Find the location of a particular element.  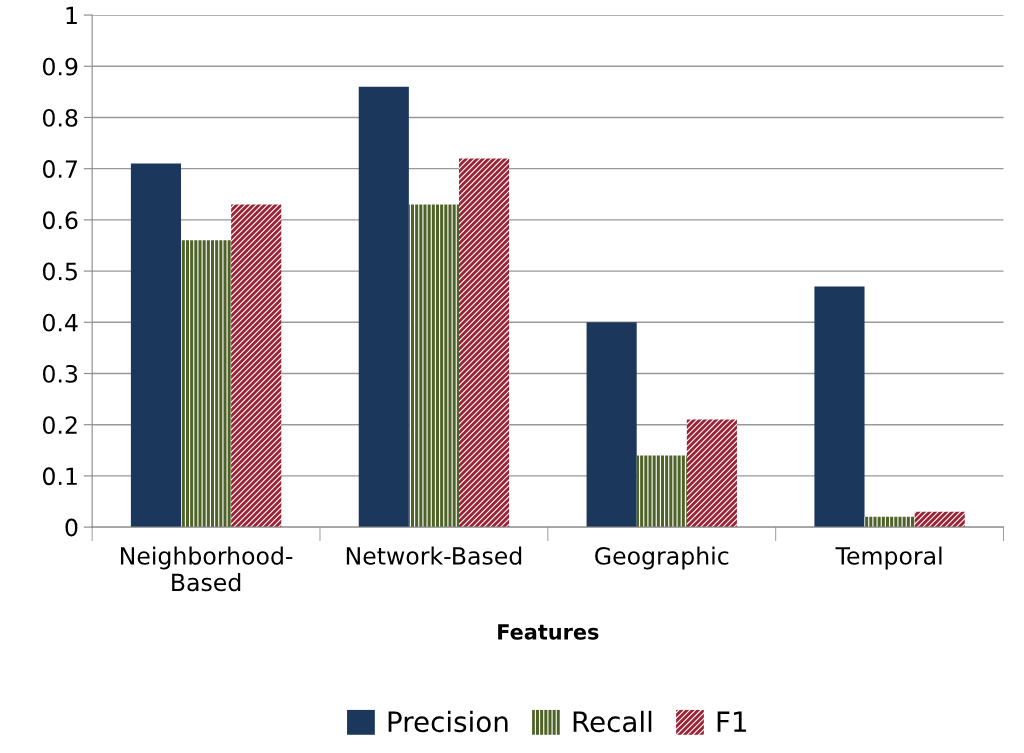

y-tick-label: 0.9 is located at coordinates (60, 66).